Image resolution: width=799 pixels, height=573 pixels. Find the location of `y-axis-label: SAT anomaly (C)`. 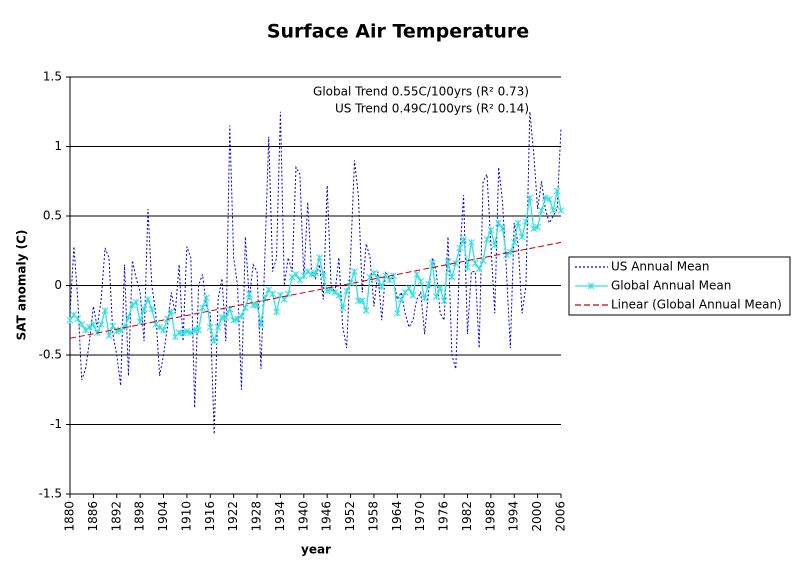

y-axis-label: SAT anomaly (C) is located at coordinates (22, 285).